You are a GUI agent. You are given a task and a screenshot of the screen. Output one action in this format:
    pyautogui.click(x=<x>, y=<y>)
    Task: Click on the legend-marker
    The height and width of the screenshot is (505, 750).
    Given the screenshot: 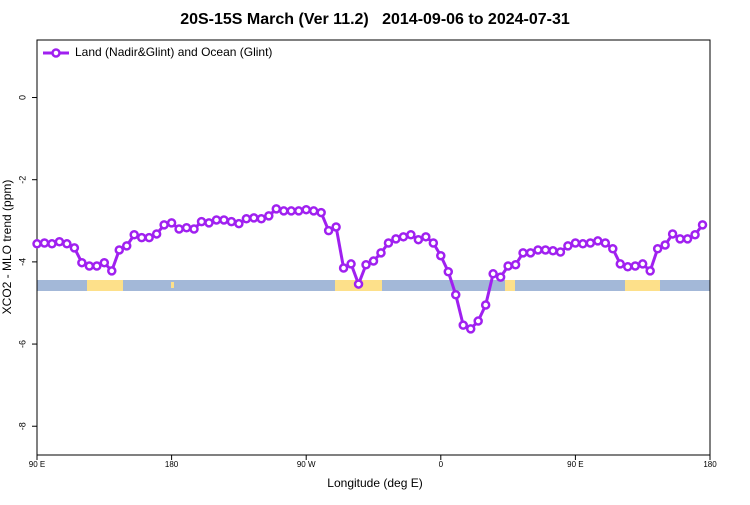 What is the action you would take?
    pyautogui.click(x=56, y=53)
    